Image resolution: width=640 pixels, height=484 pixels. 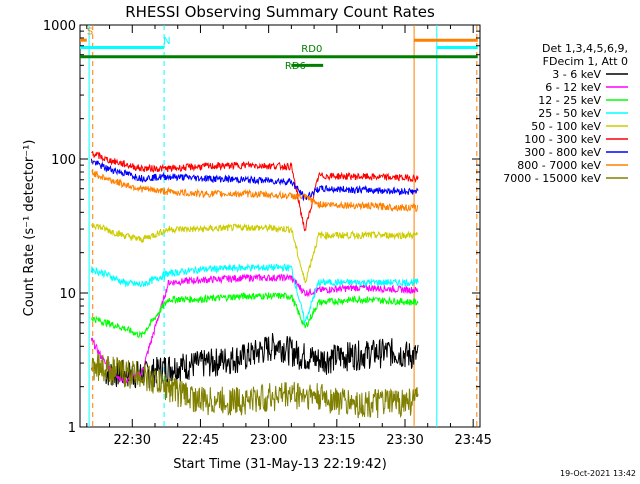 I want to click on x-tick-label-0: 22:30, so click(x=132, y=440).